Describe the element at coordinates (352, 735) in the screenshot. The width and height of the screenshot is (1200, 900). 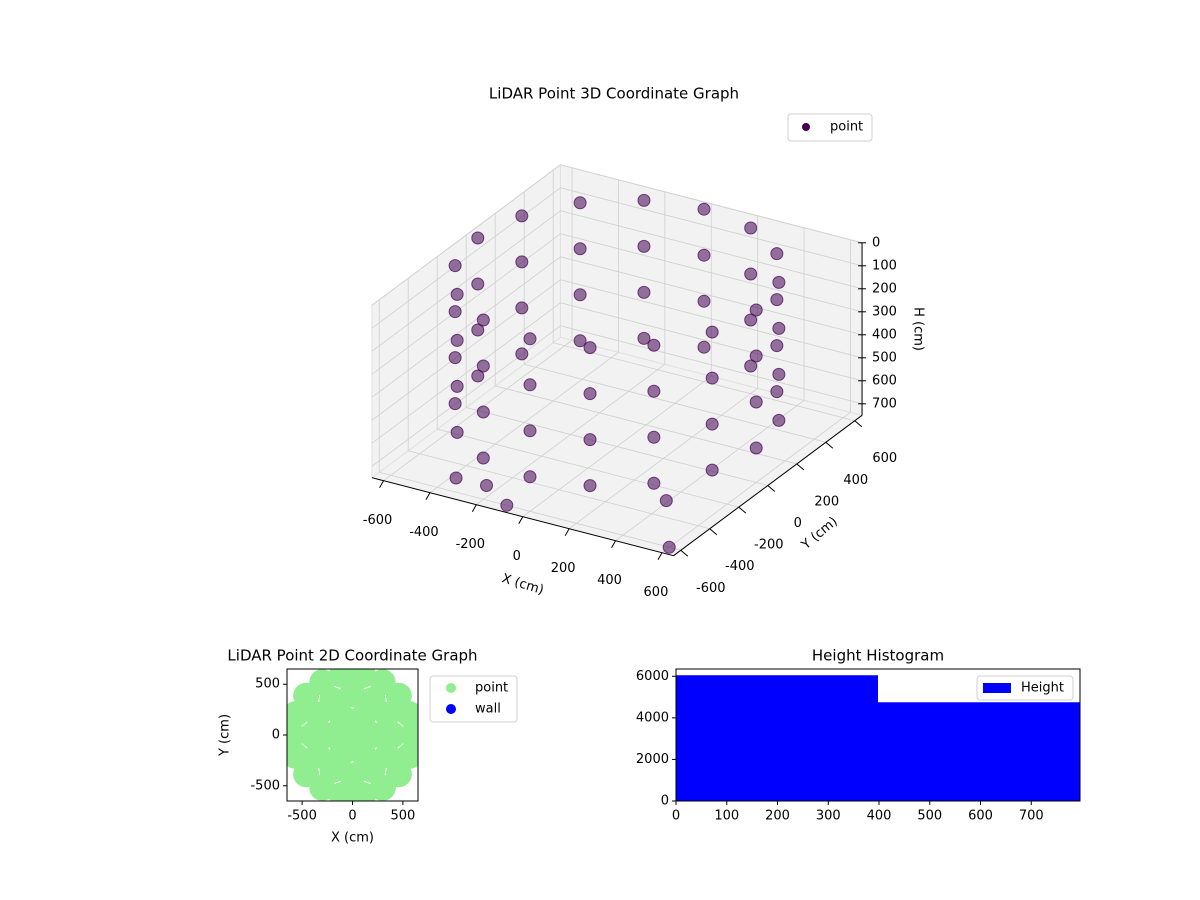
I see `points` at that location.